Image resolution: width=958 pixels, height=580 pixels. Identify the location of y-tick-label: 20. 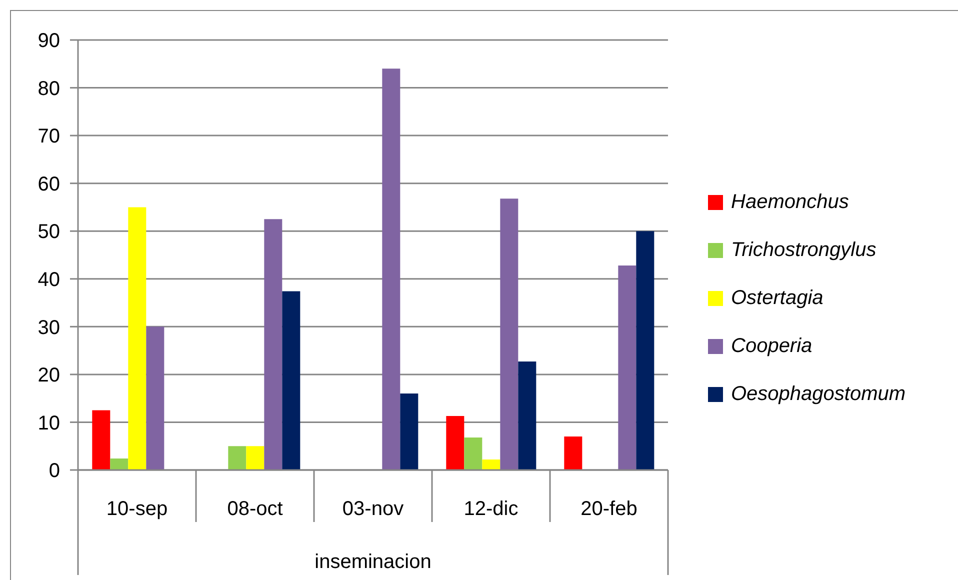
(49, 375).